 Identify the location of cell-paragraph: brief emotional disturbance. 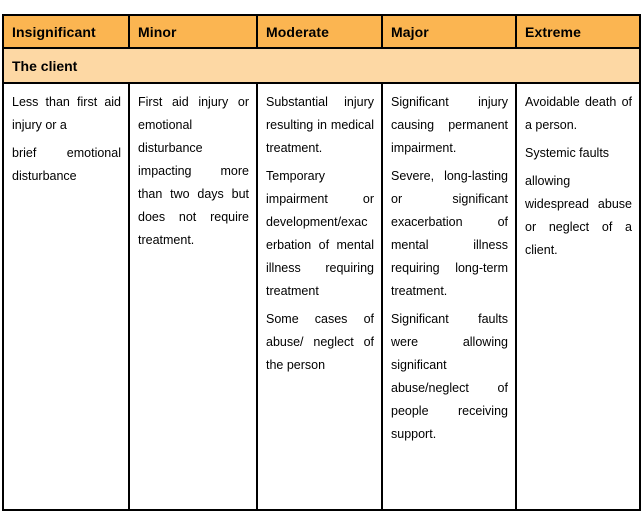
(66, 164).